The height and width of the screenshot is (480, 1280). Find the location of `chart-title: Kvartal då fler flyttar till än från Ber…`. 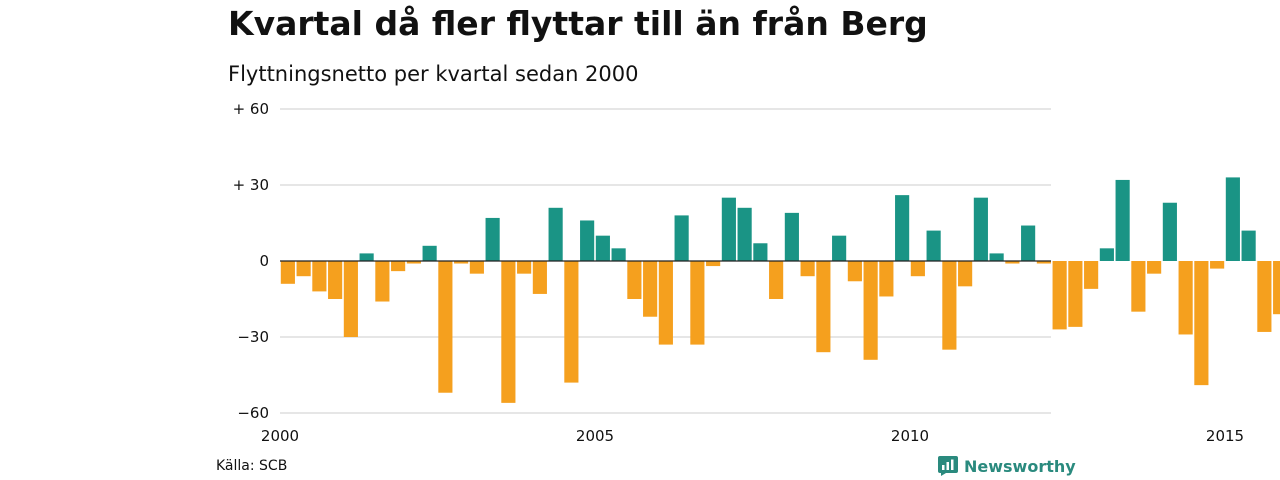

chart-title: Kvartal då fler flyttar till än från Ber… is located at coordinates (578, 23).